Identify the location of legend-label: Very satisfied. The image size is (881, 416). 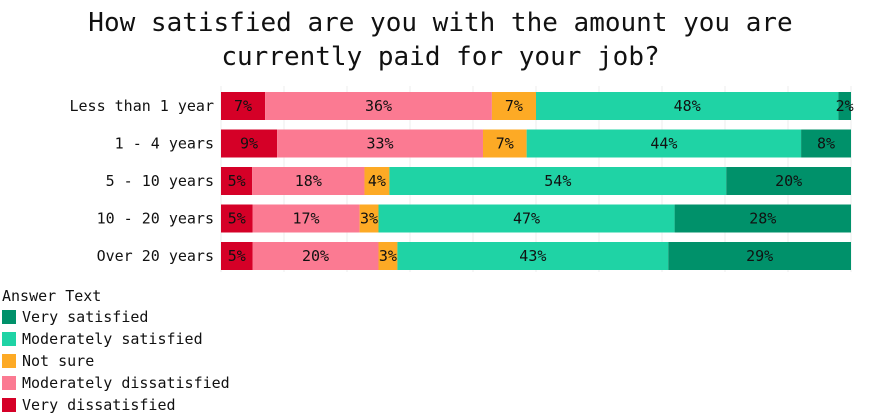
(85, 317).